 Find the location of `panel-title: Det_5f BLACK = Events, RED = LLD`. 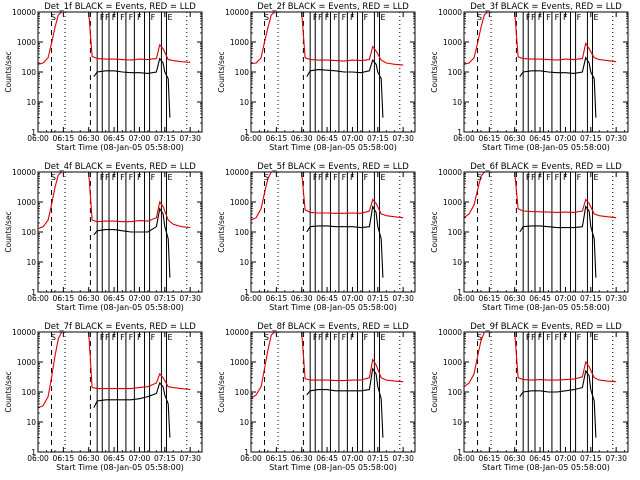

panel-title: Det_5f BLACK = Events, RED = LLD is located at coordinates (333, 167).